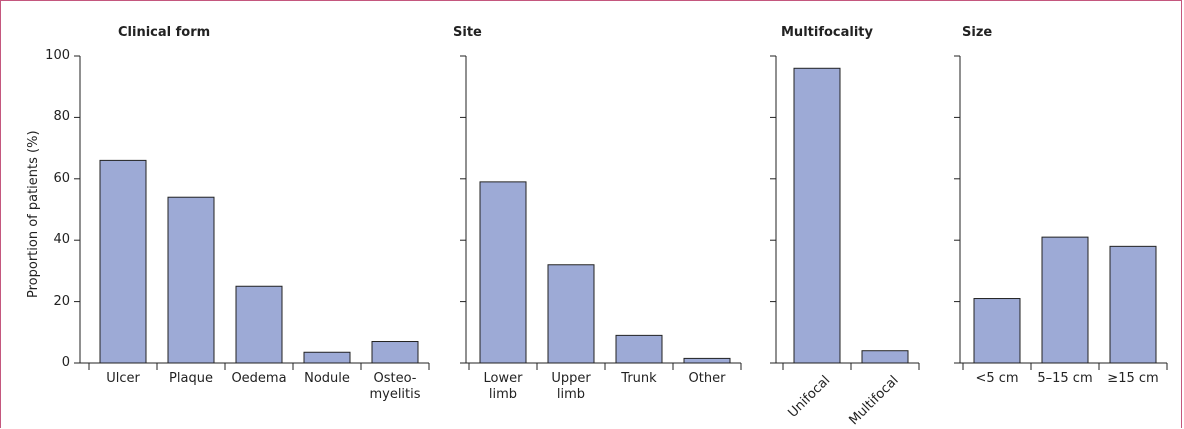 This screenshot has height=429, width=1184. What do you see at coordinates (61, 117) in the screenshot?
I see `y-tick-label: 80` at bounding box center [61, 117].